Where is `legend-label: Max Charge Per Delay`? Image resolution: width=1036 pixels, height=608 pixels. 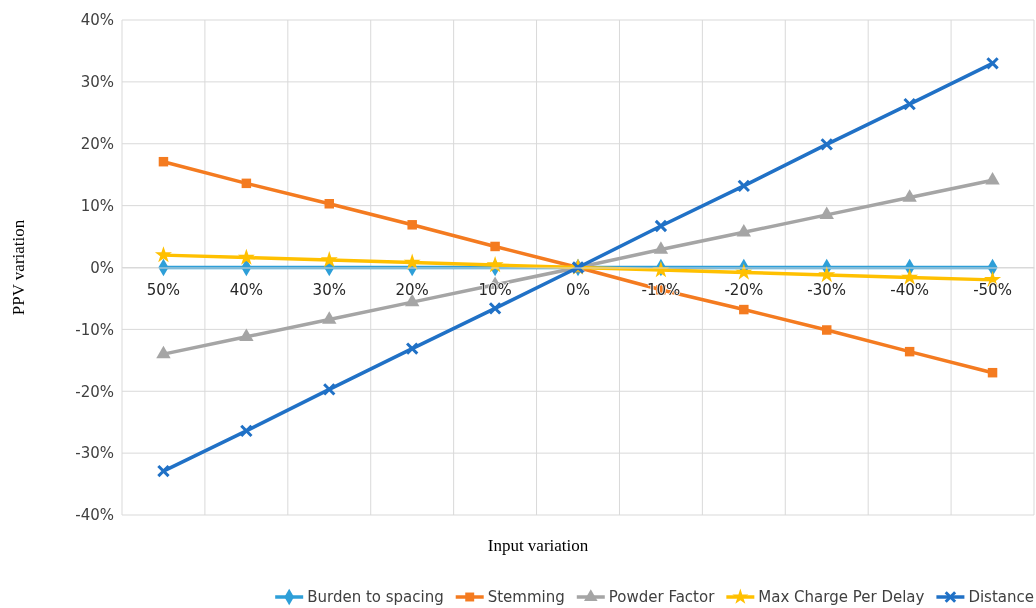
legend-label: Max Charge Per Delay is located at coordinates (841, 597).